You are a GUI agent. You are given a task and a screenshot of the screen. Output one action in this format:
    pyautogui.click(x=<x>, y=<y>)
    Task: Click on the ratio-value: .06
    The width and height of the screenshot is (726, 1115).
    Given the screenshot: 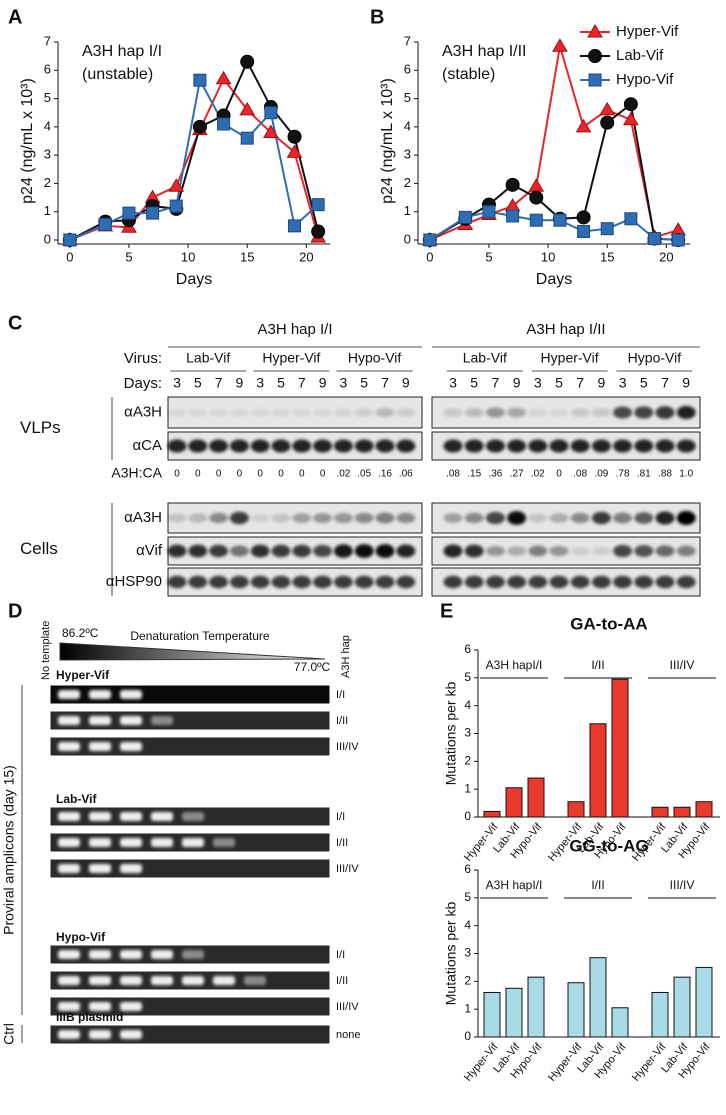 What is the action you would take?
    pyautogui.click(x=406, y=474)
    